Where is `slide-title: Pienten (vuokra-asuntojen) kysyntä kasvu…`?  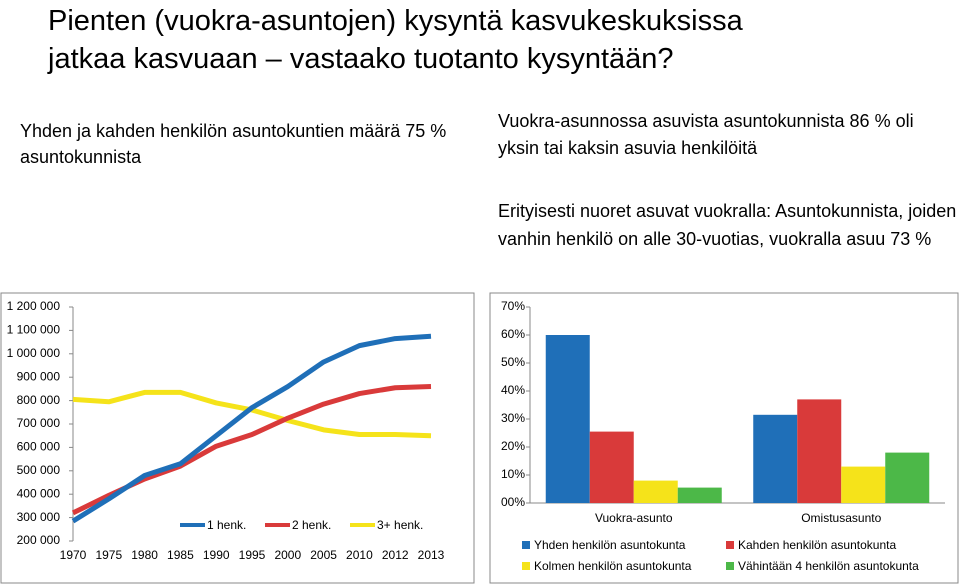 slide-title: Pienten (vuokra-asuntojen) kysyntä kasvu… is located at coordinates (395, 40).